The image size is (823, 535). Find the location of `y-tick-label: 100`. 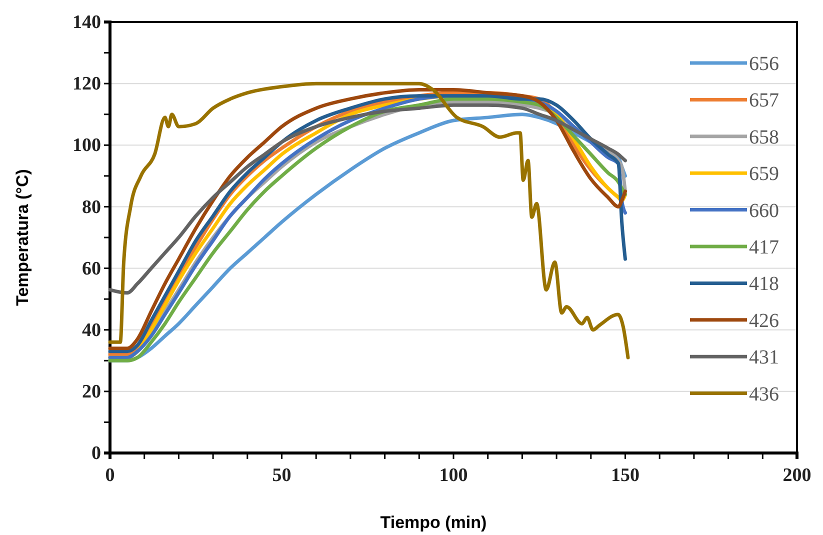

y-tick-label: 100 is located at coordinates (86, 145).